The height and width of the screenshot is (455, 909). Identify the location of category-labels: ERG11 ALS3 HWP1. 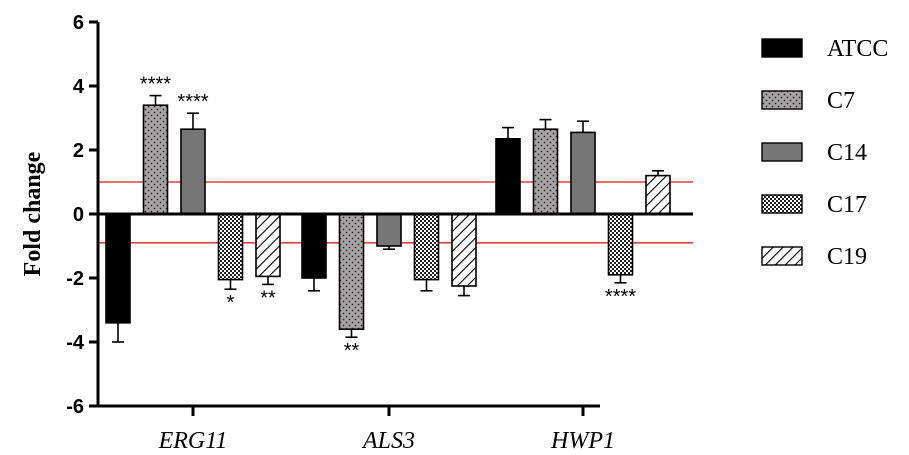
(386, 441).